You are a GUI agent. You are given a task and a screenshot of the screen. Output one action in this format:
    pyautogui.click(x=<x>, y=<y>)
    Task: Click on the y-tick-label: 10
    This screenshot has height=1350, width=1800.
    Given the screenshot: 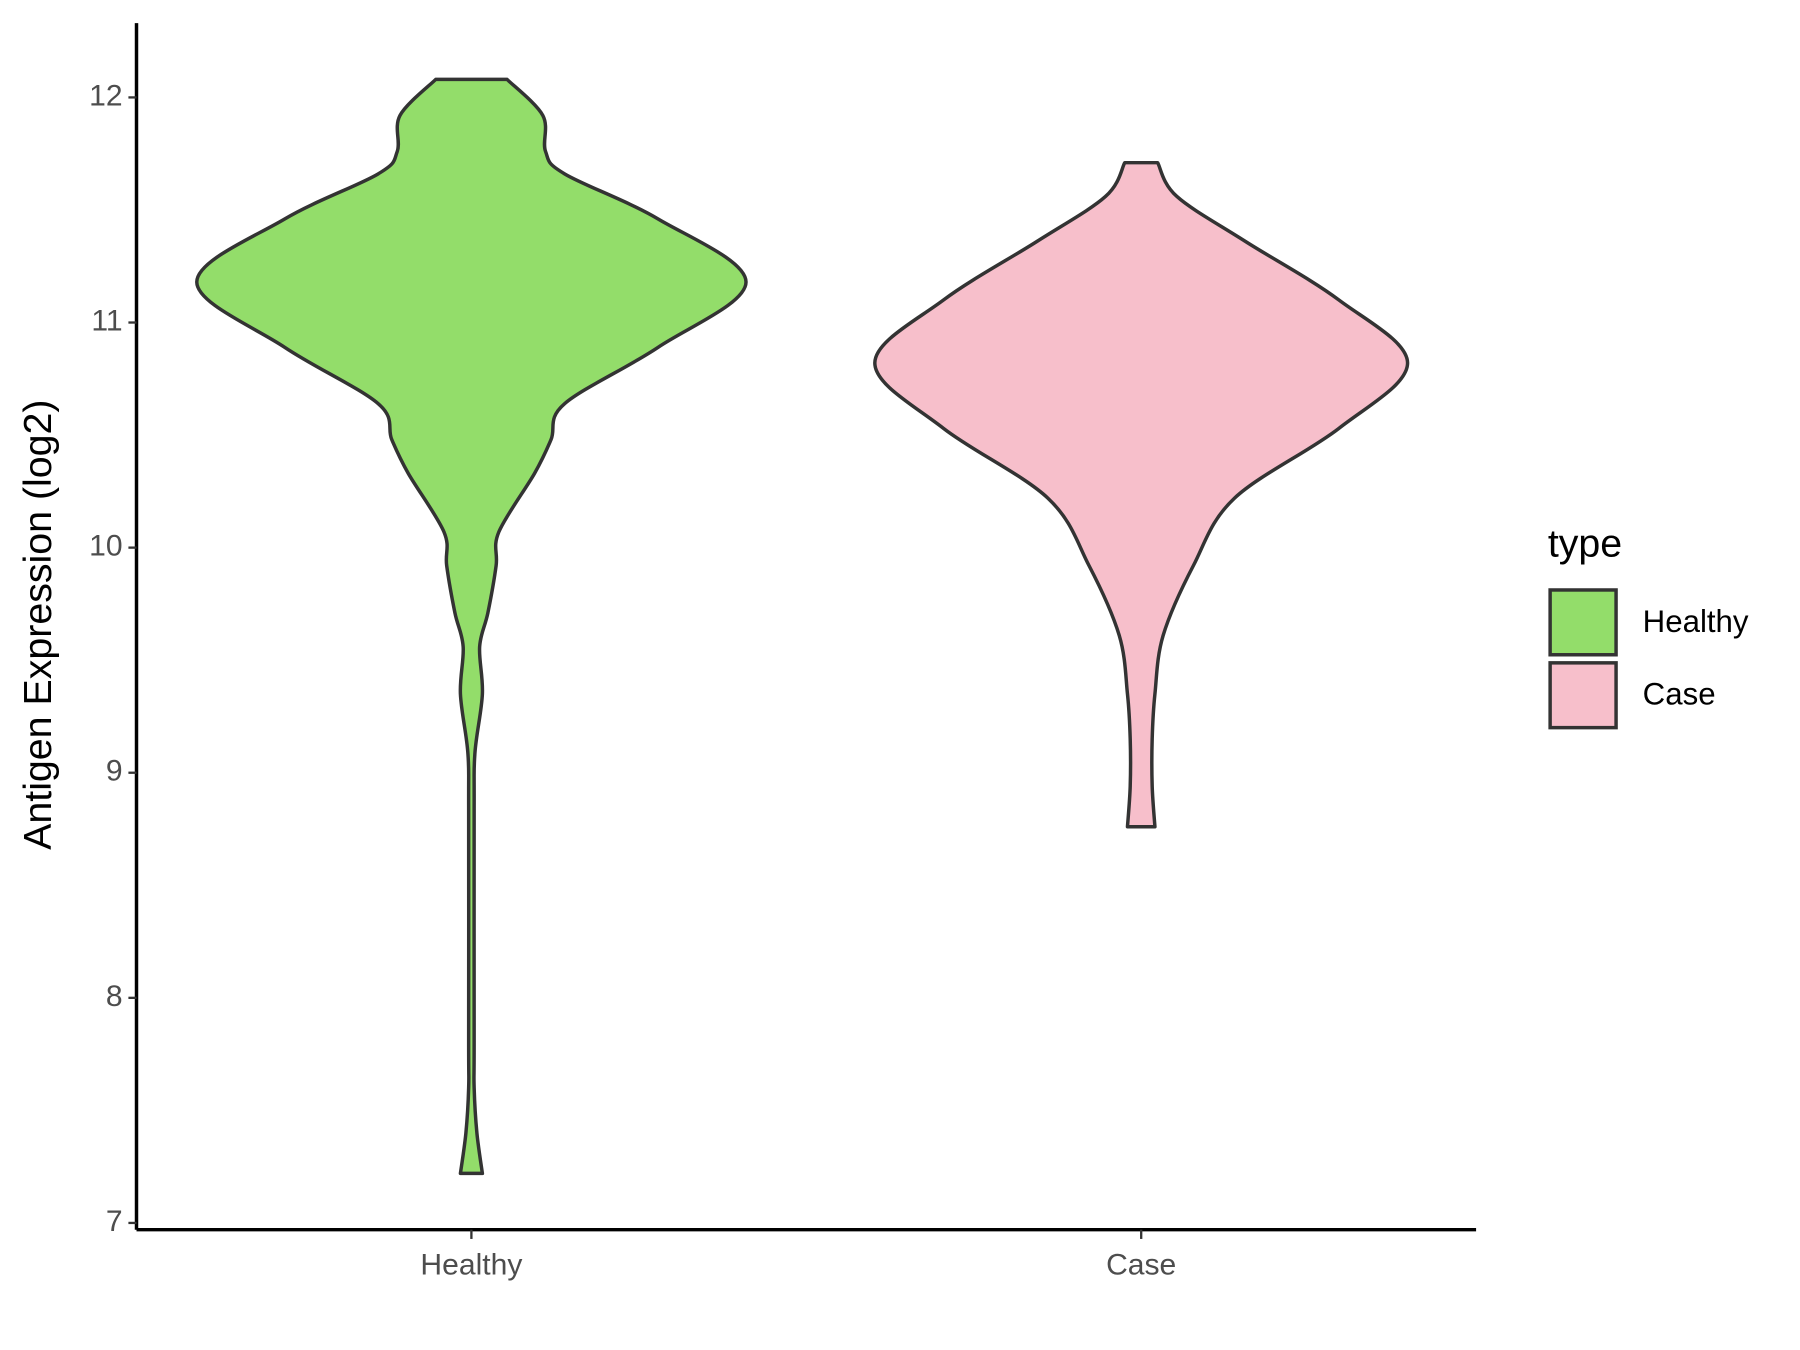 What is the action you would take?
    pyautogui.click(x=105, y=546)
    